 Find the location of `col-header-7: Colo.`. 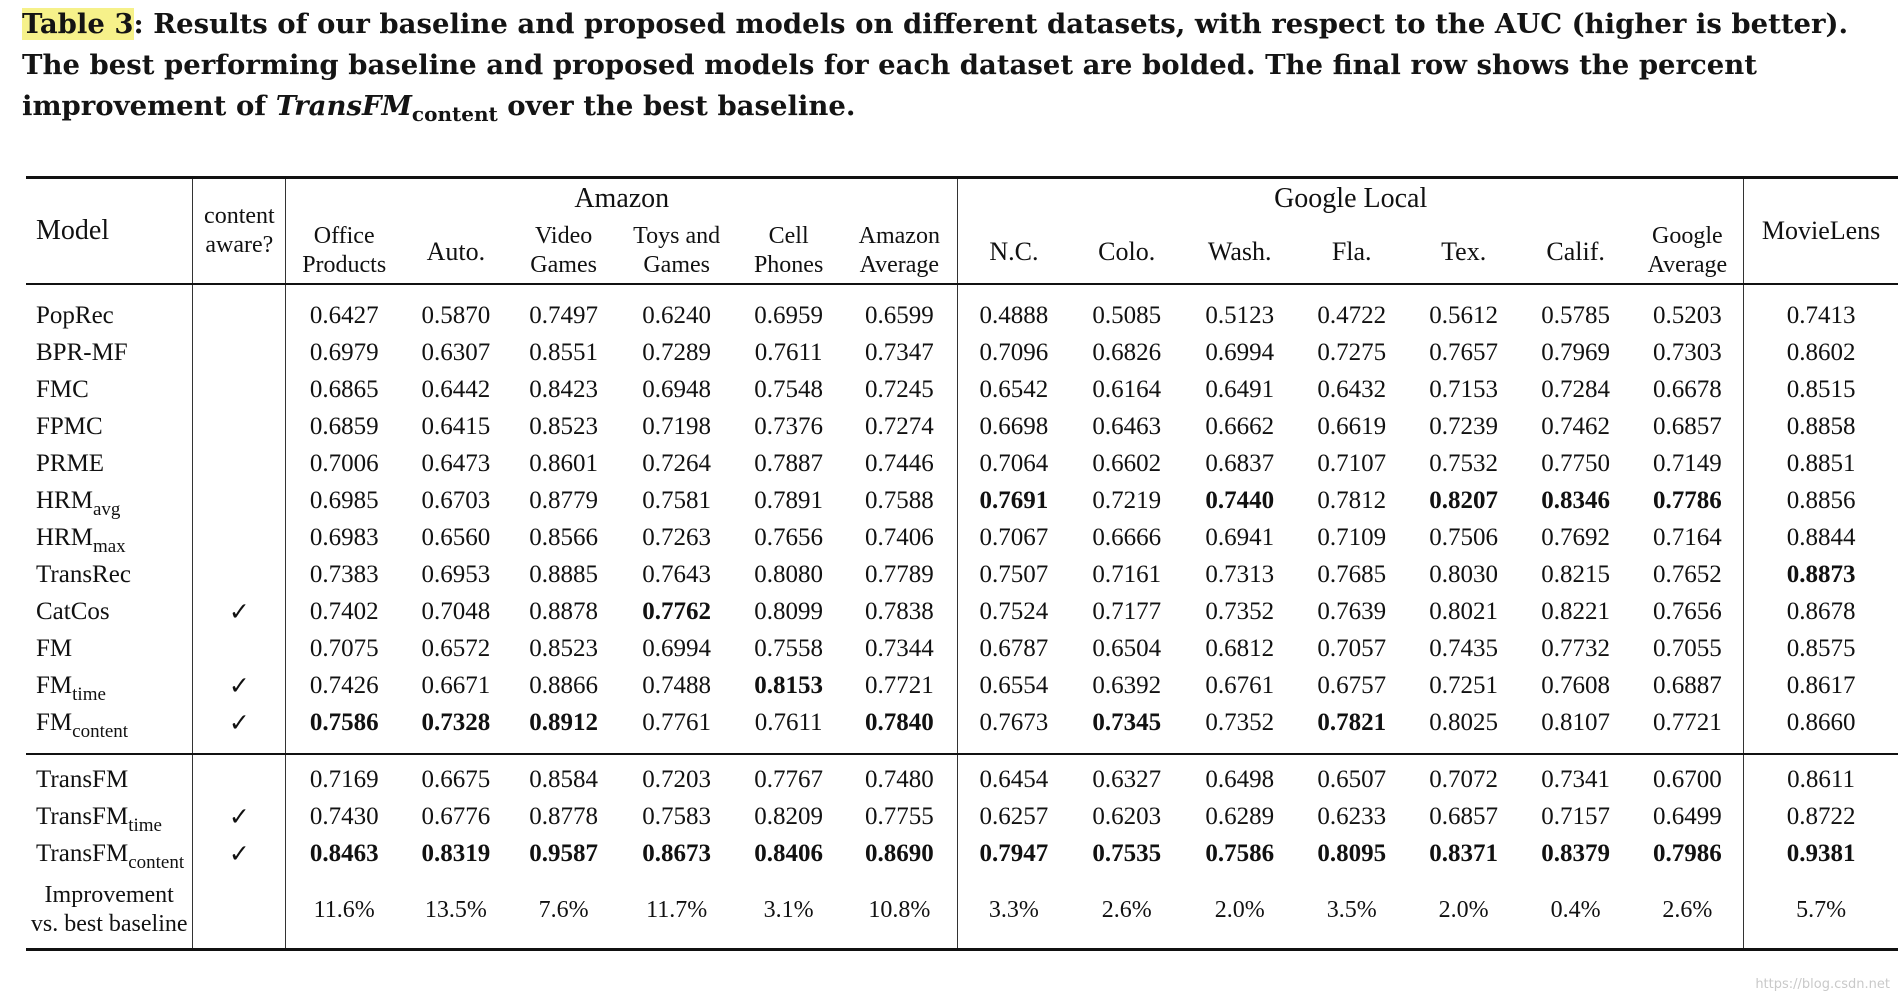

col-header-7: Colo. is located at coordinates (1127, 251).